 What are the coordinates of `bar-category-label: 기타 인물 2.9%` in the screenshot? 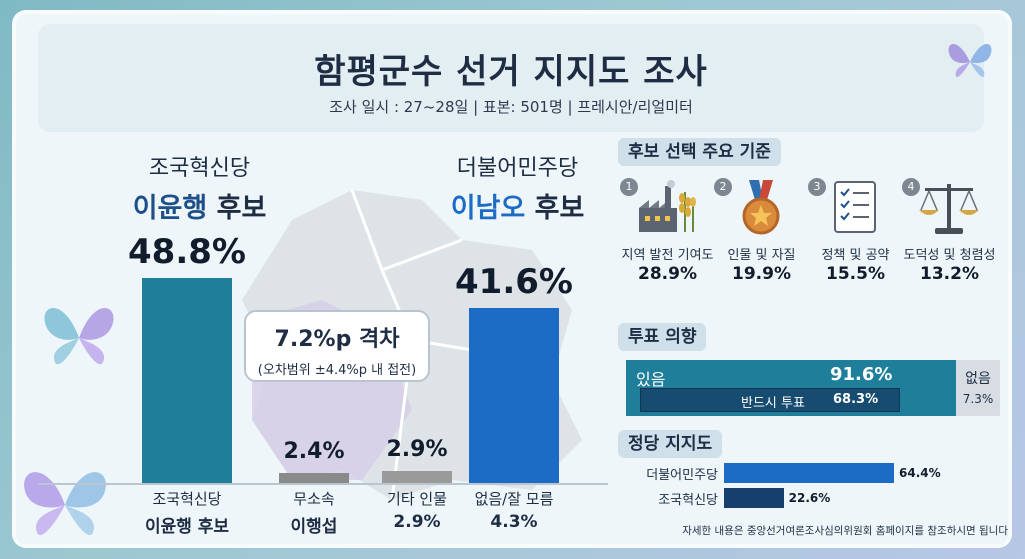 It's located at (417, 510).